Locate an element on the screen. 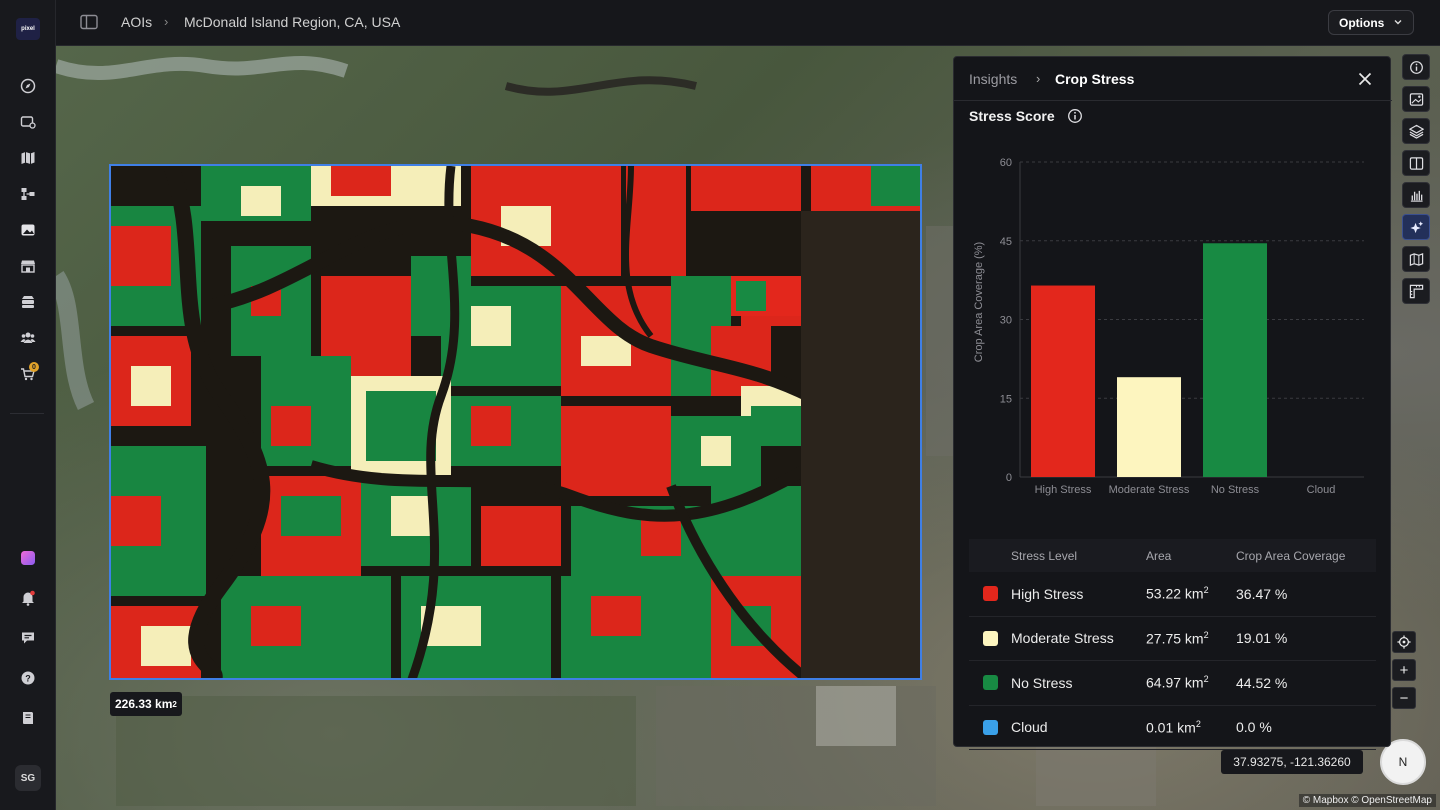  rail-divider is located at coordinates (27, 413).